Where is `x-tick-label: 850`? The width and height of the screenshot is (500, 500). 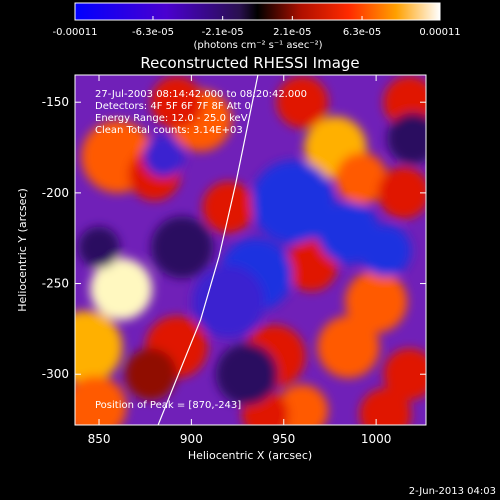 x-tick-label: 850 is located at coordinates (99, 439).